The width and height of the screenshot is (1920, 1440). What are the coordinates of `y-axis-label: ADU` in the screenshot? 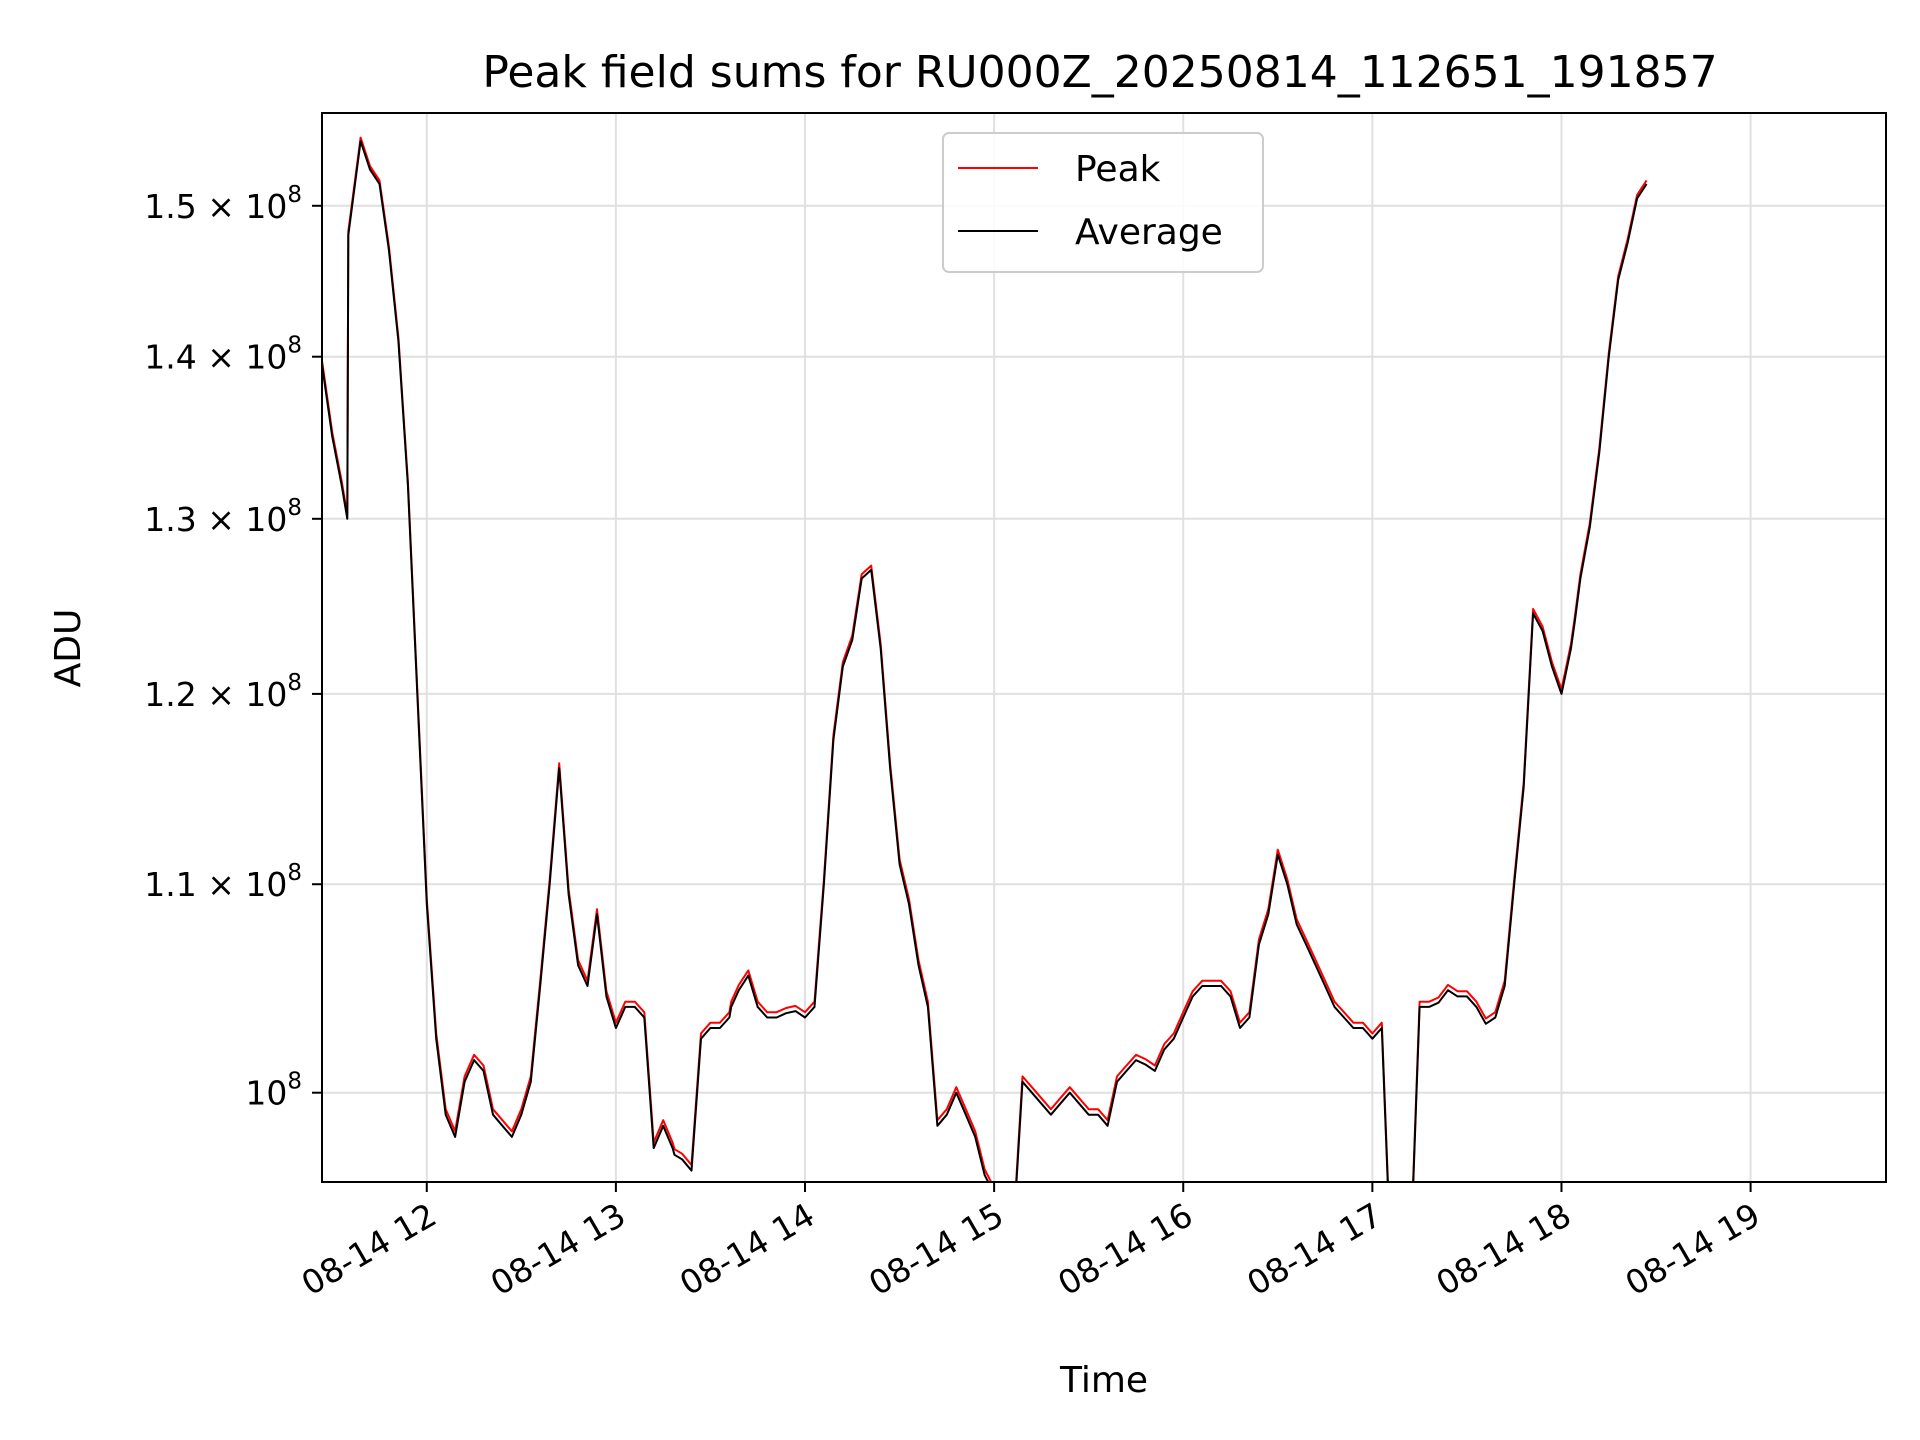 It's located at (68, 648).